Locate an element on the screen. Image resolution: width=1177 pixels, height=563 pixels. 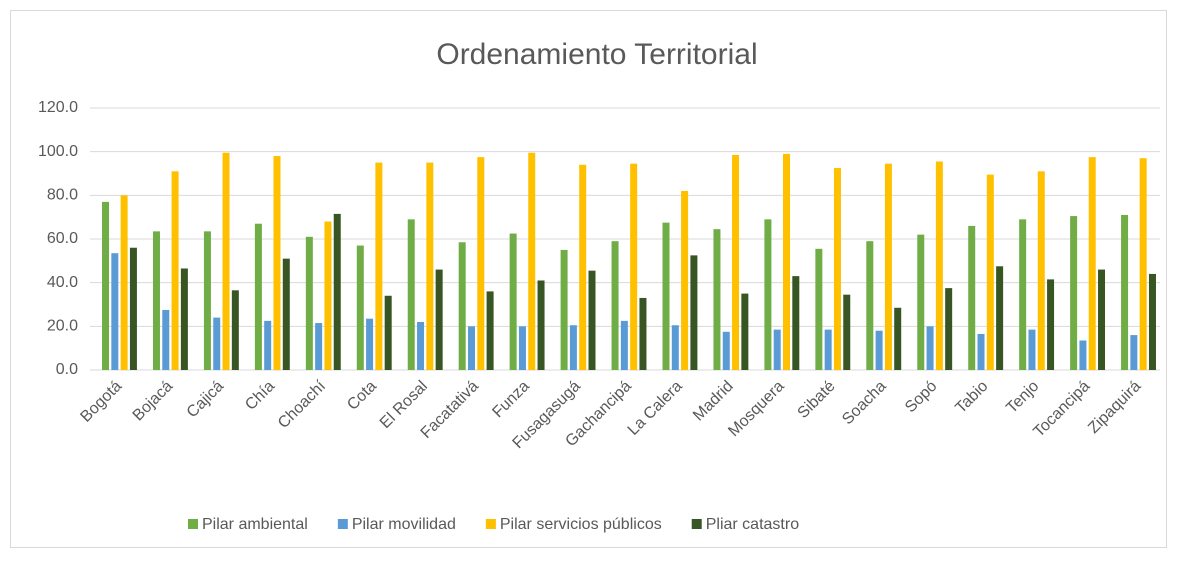
y-tick-label: 20.0 is located at coordinates (62, 326).